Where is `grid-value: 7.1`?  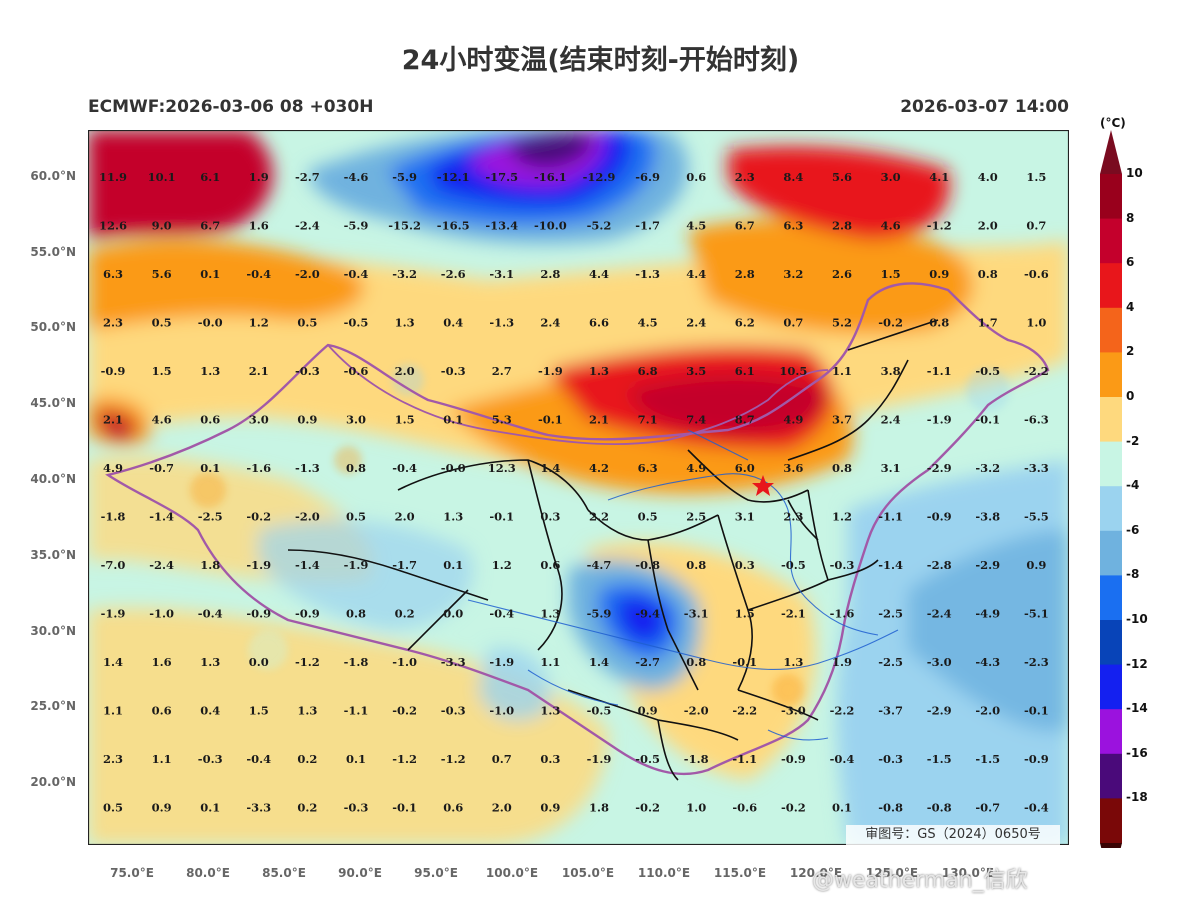 grid-value: 7.1 is located at coordinates (648, 420).